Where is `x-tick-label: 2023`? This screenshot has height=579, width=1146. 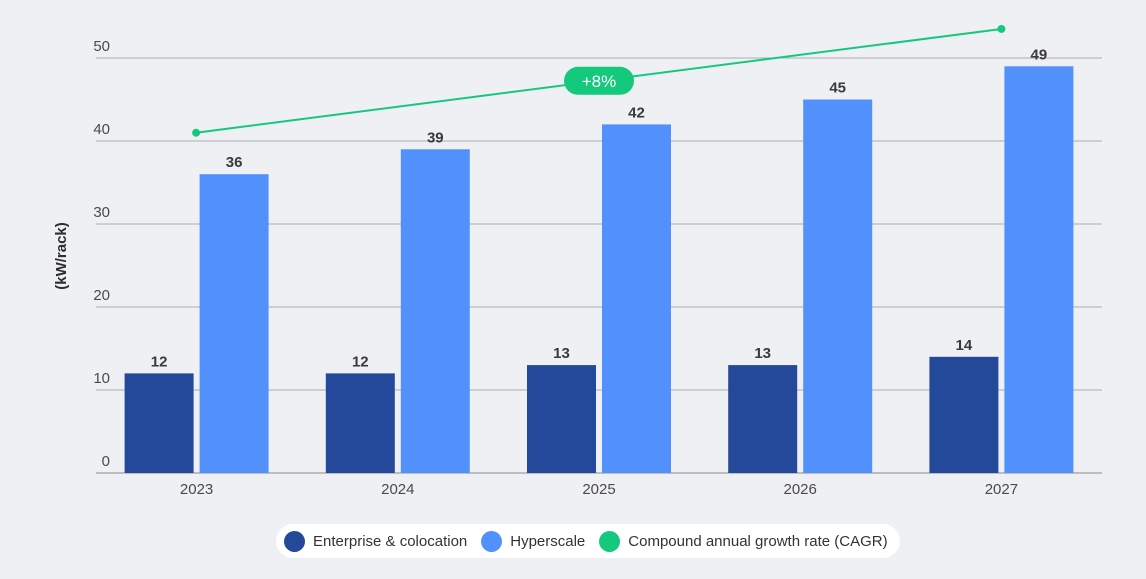 x-tick-label: 2023 is located at coordinates (196, 489).